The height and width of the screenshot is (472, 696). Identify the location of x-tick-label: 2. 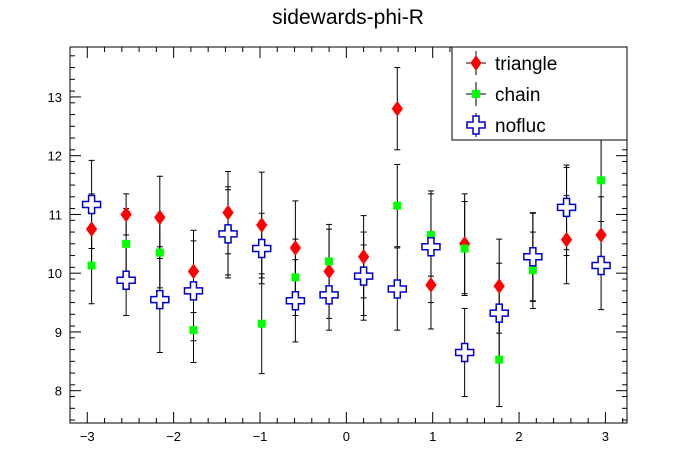
(518, 436).